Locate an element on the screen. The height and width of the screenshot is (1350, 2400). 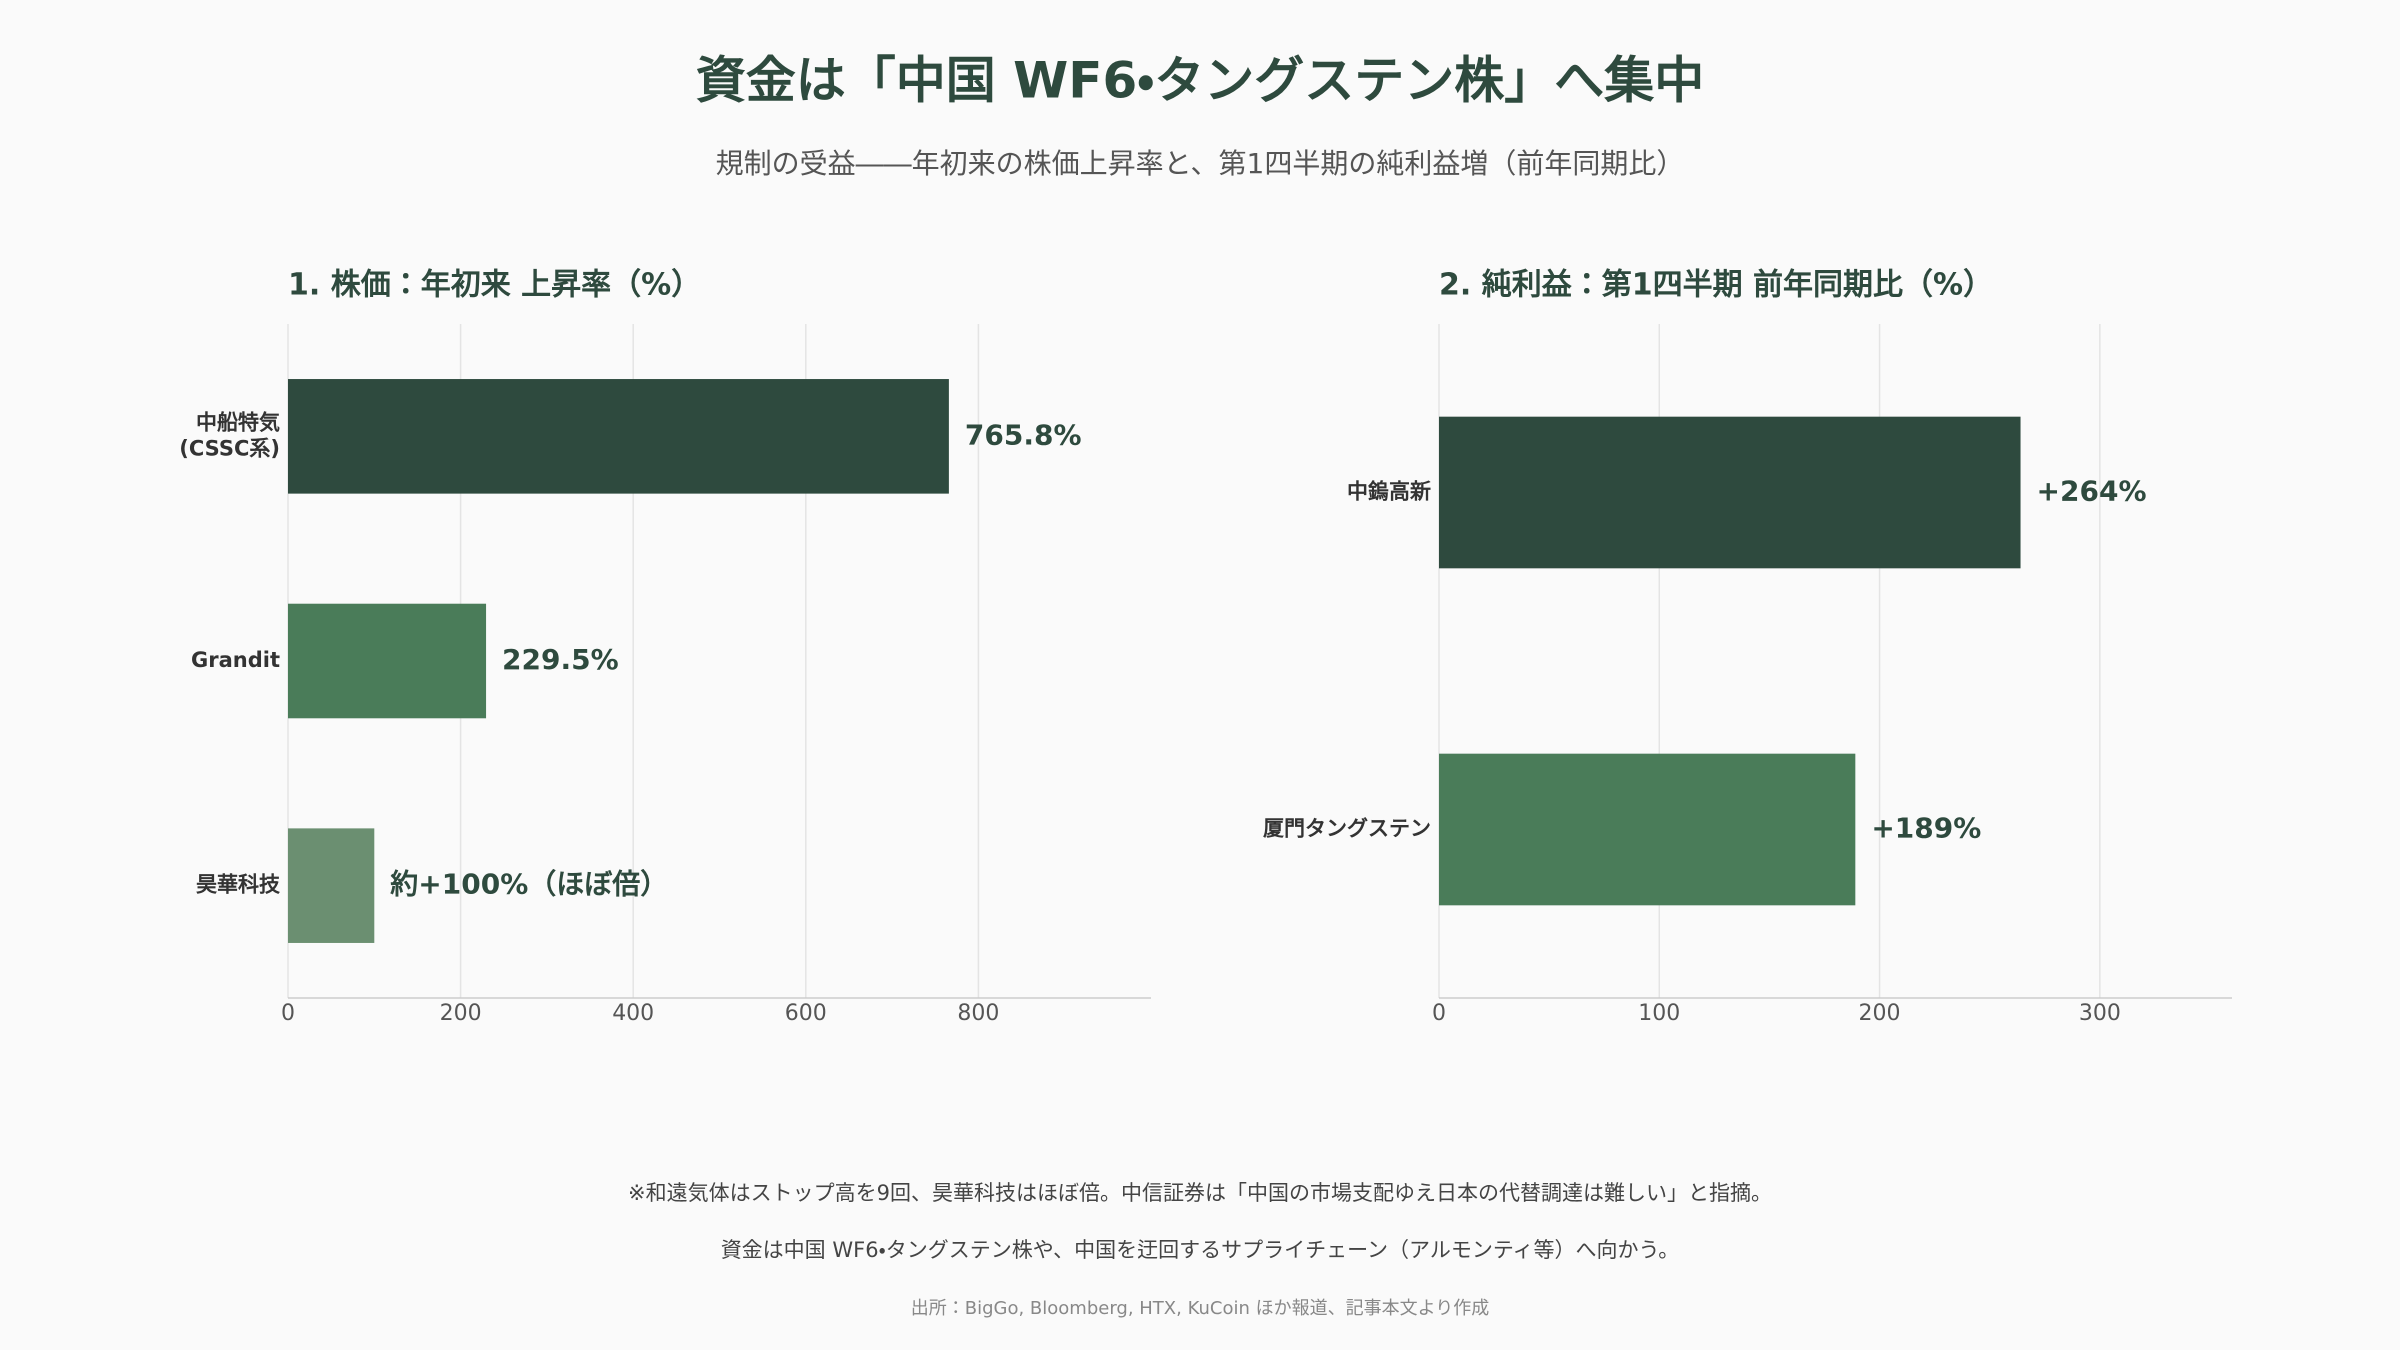
x-tick-label: 400 is located at coordinates (633, 1013).